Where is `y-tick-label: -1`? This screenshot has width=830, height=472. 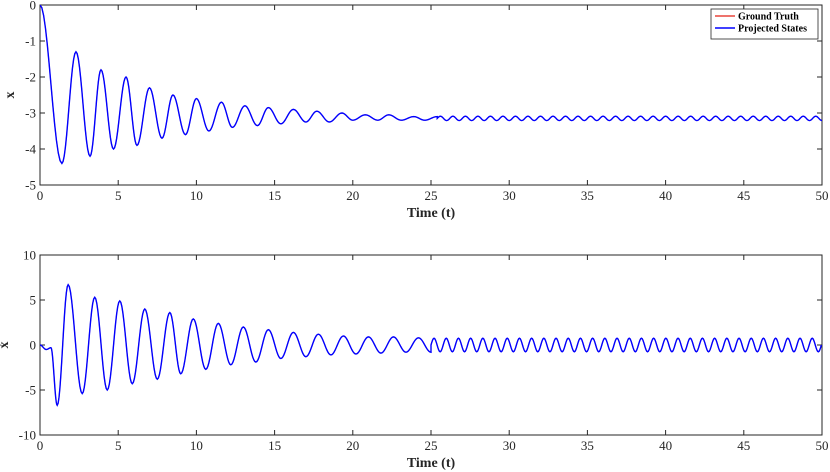 y-tick-label: -1 is located at coordinates (30, 41).